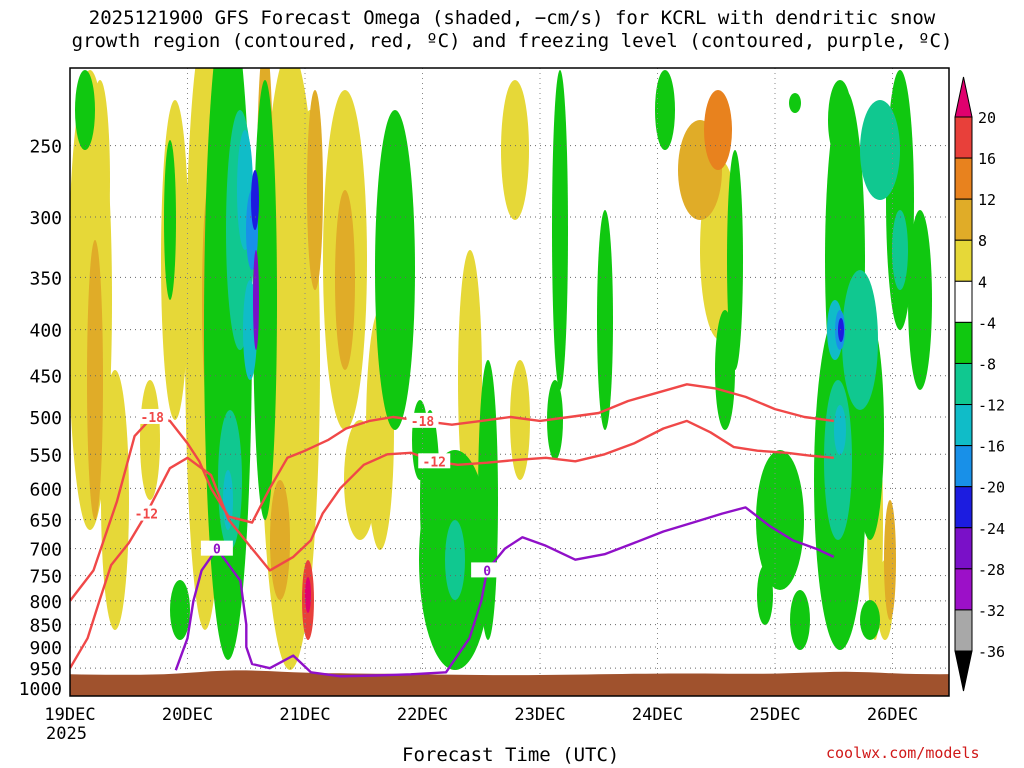 The image size is (1024, 768). I want to click on colorbar-level-label: -24, so click(991, 529).